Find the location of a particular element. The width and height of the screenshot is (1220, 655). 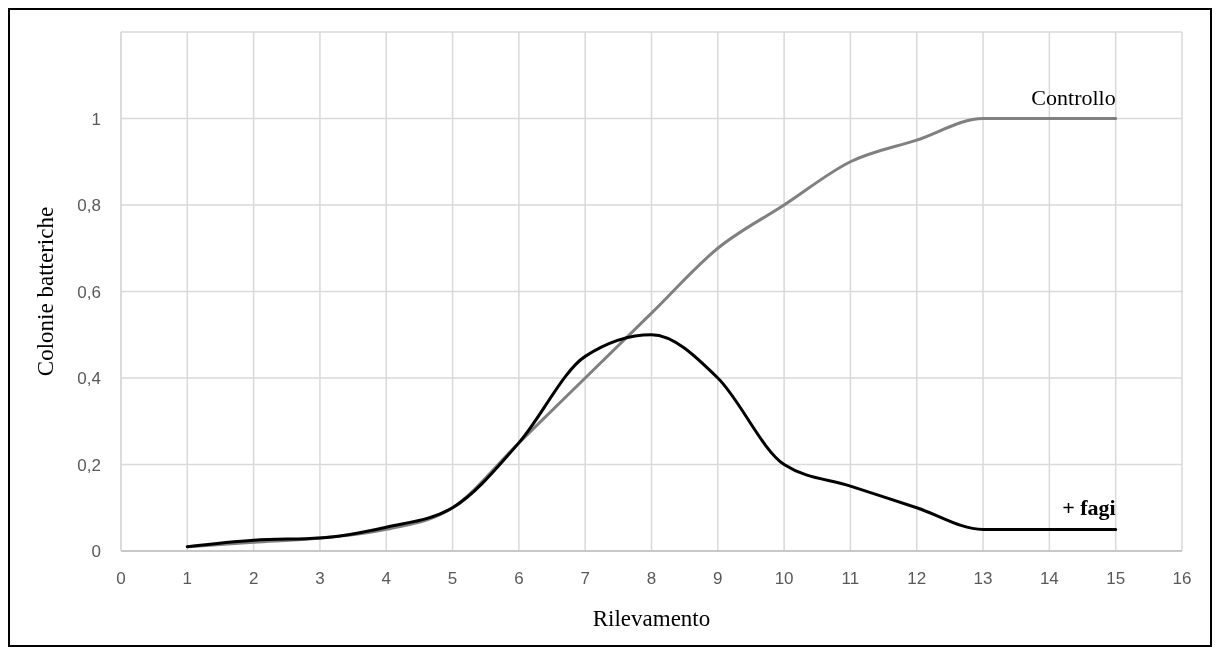

x-tick-label: 14 is located at coordinates (1049, 578).